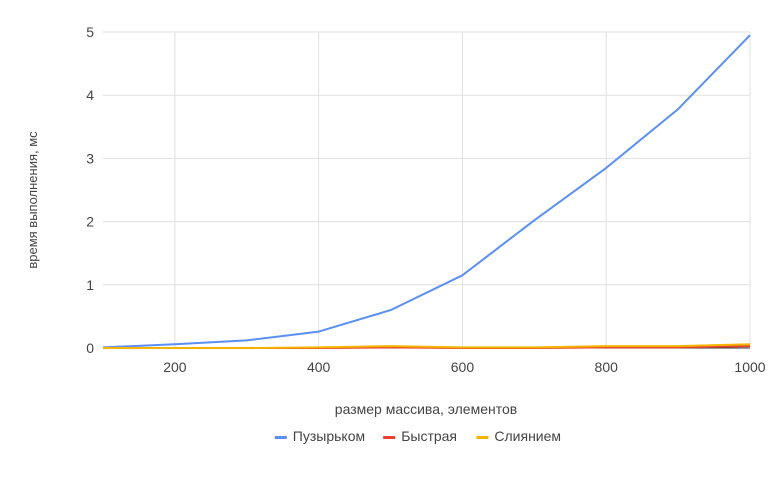  Describe the element at coordinates (90, 32) in the screenshot. I see `y-tick-label: 5` at that location.